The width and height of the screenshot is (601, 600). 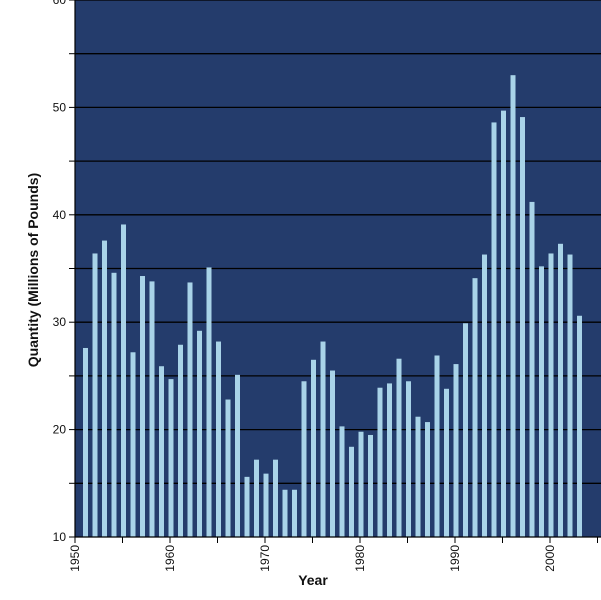 What do you see at coordinates (266, 505) in the screenshot?
I see `bar-1970` at bounding box center [266, 505].